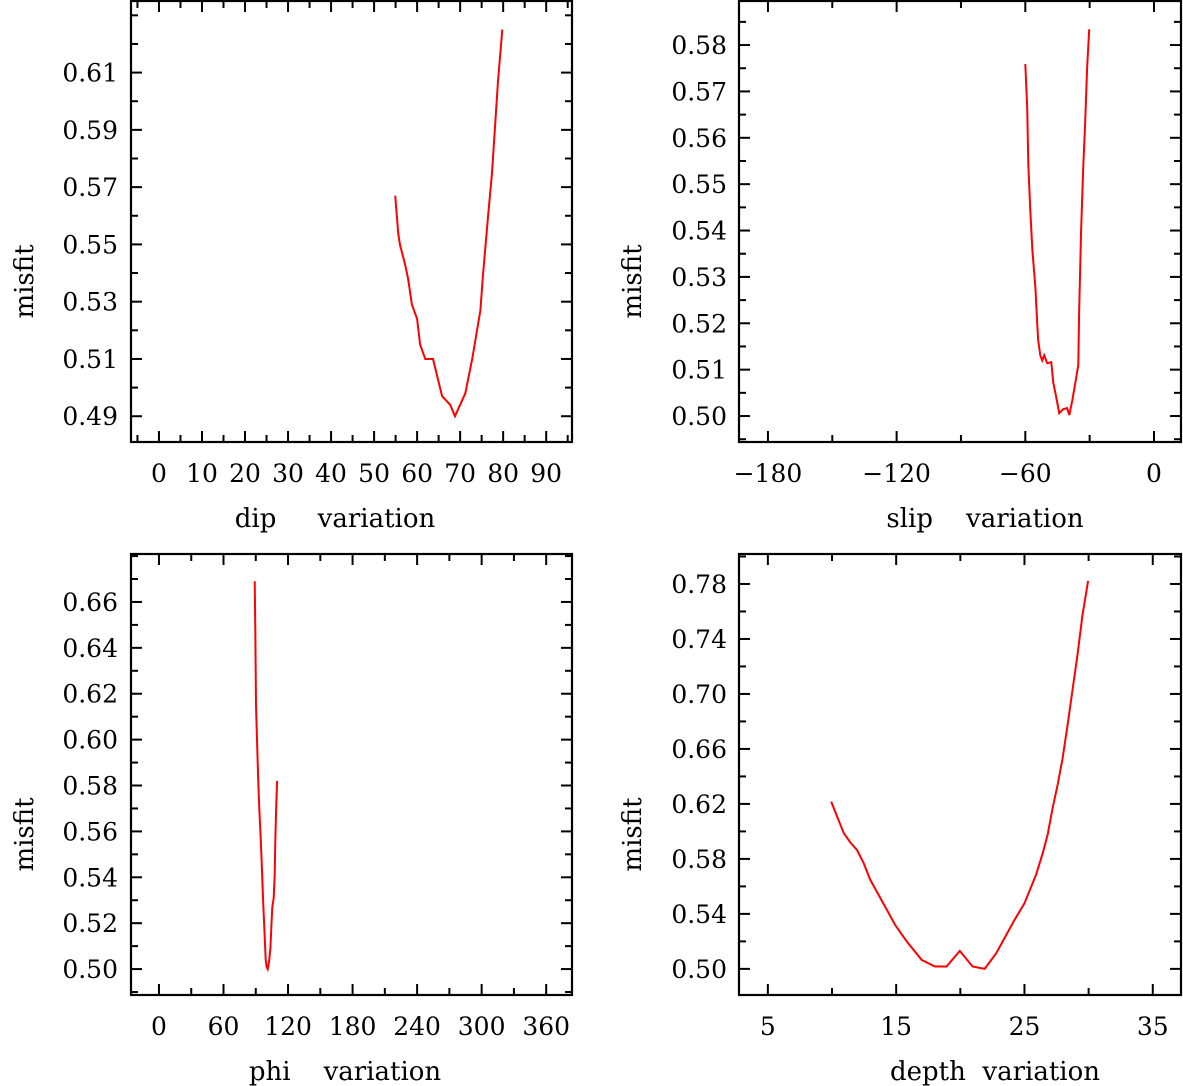 The width and height of the screenshot is (1183, 1086). Describe the element at coordinates (1025, 473) in the screenshot. I see `x-tick-label: −60` at that location.